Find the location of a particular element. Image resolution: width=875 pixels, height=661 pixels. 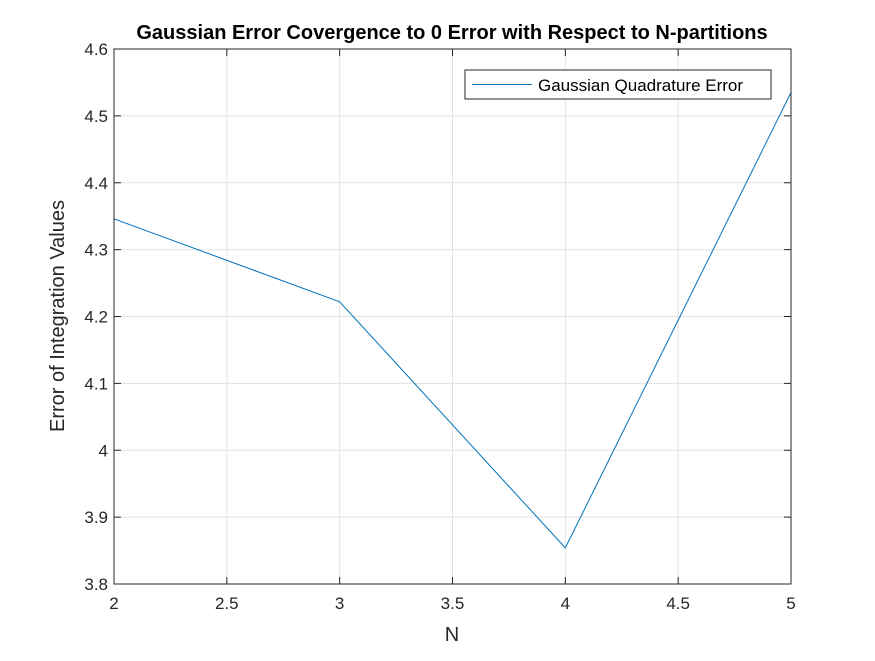

y-tick-label: 4.4 is located at coordinates (96, 183).